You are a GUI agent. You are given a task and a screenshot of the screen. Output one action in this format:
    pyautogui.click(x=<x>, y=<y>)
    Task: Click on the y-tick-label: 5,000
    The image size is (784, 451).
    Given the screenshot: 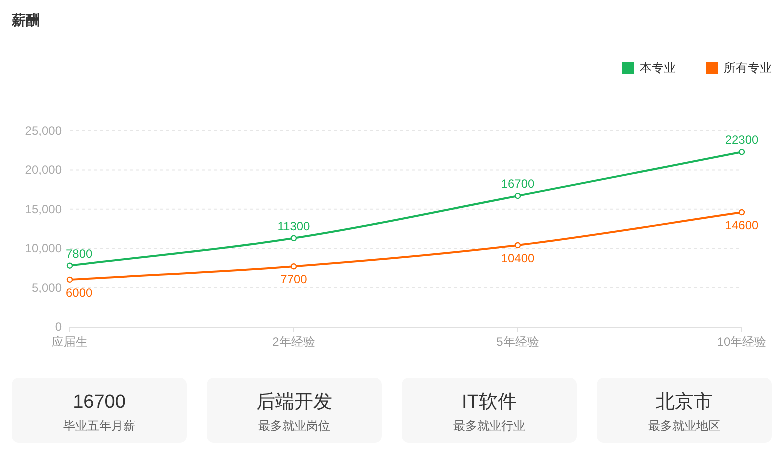 What is the action you would take?
    pyautogui.click(x=47, y=287)
    